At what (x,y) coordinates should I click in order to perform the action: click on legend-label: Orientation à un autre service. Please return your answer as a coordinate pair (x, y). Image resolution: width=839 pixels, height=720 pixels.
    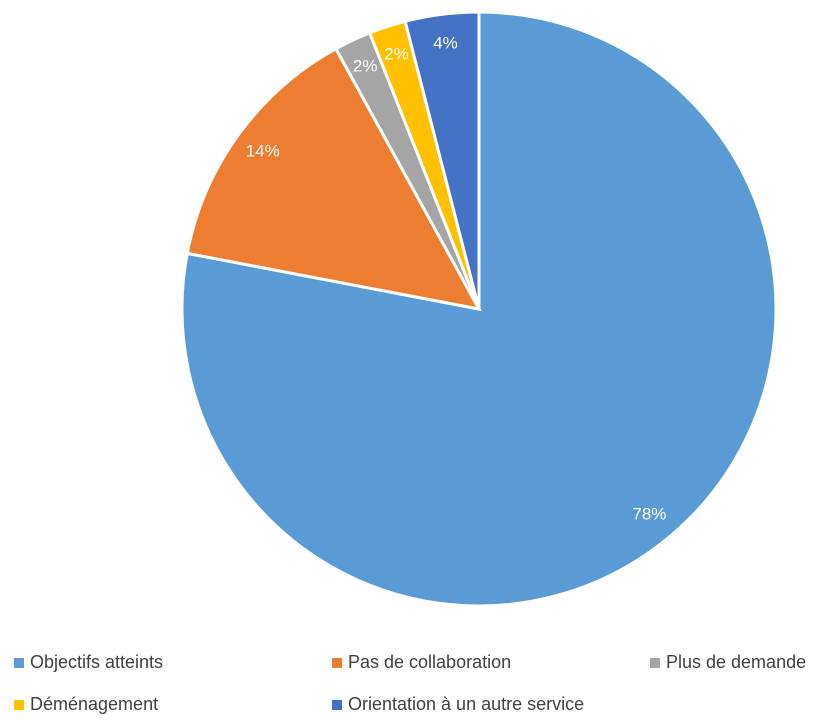
    Looking at the image, I should click on (466, 704).